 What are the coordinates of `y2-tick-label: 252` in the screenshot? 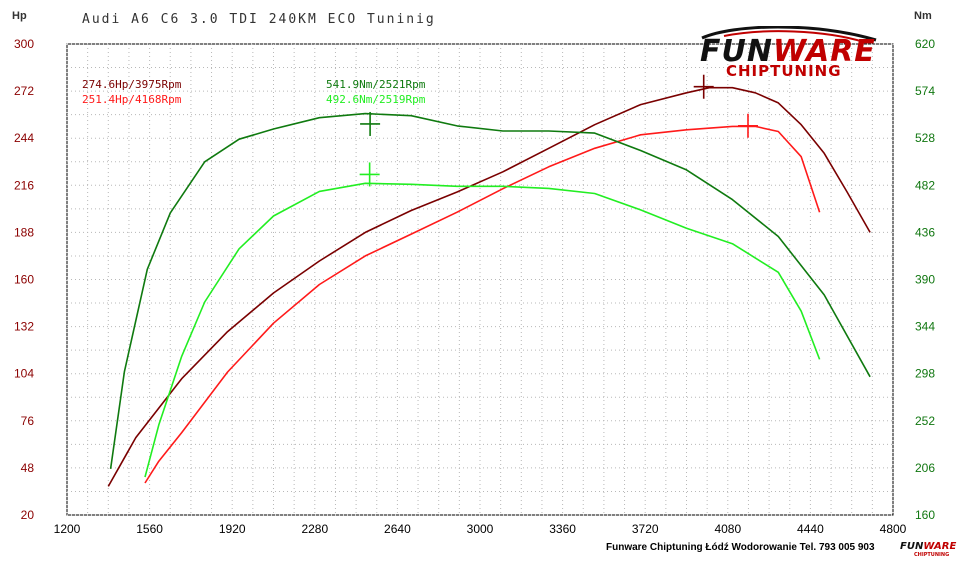 It's located at (925, 421).